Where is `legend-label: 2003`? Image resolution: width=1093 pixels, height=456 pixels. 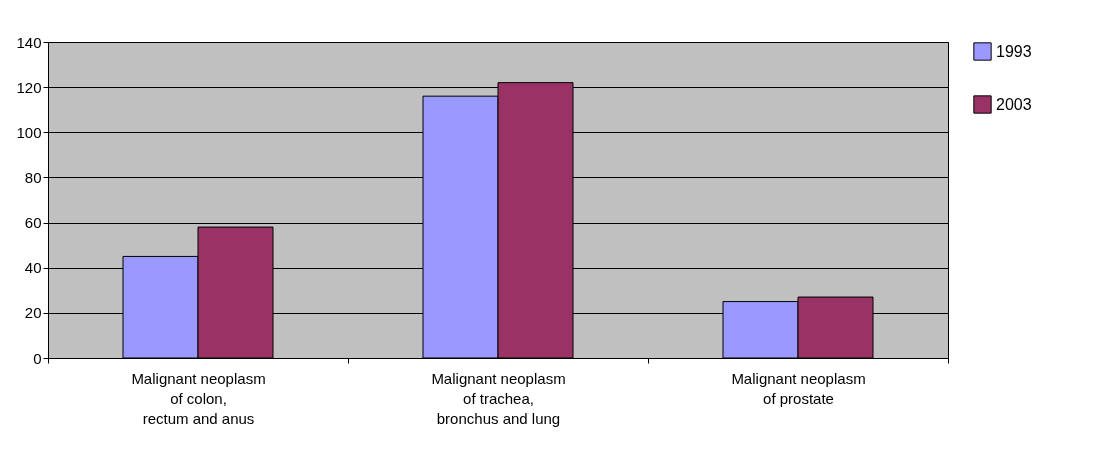 legend-label: 2003 is located at coordinates (1014, 104).